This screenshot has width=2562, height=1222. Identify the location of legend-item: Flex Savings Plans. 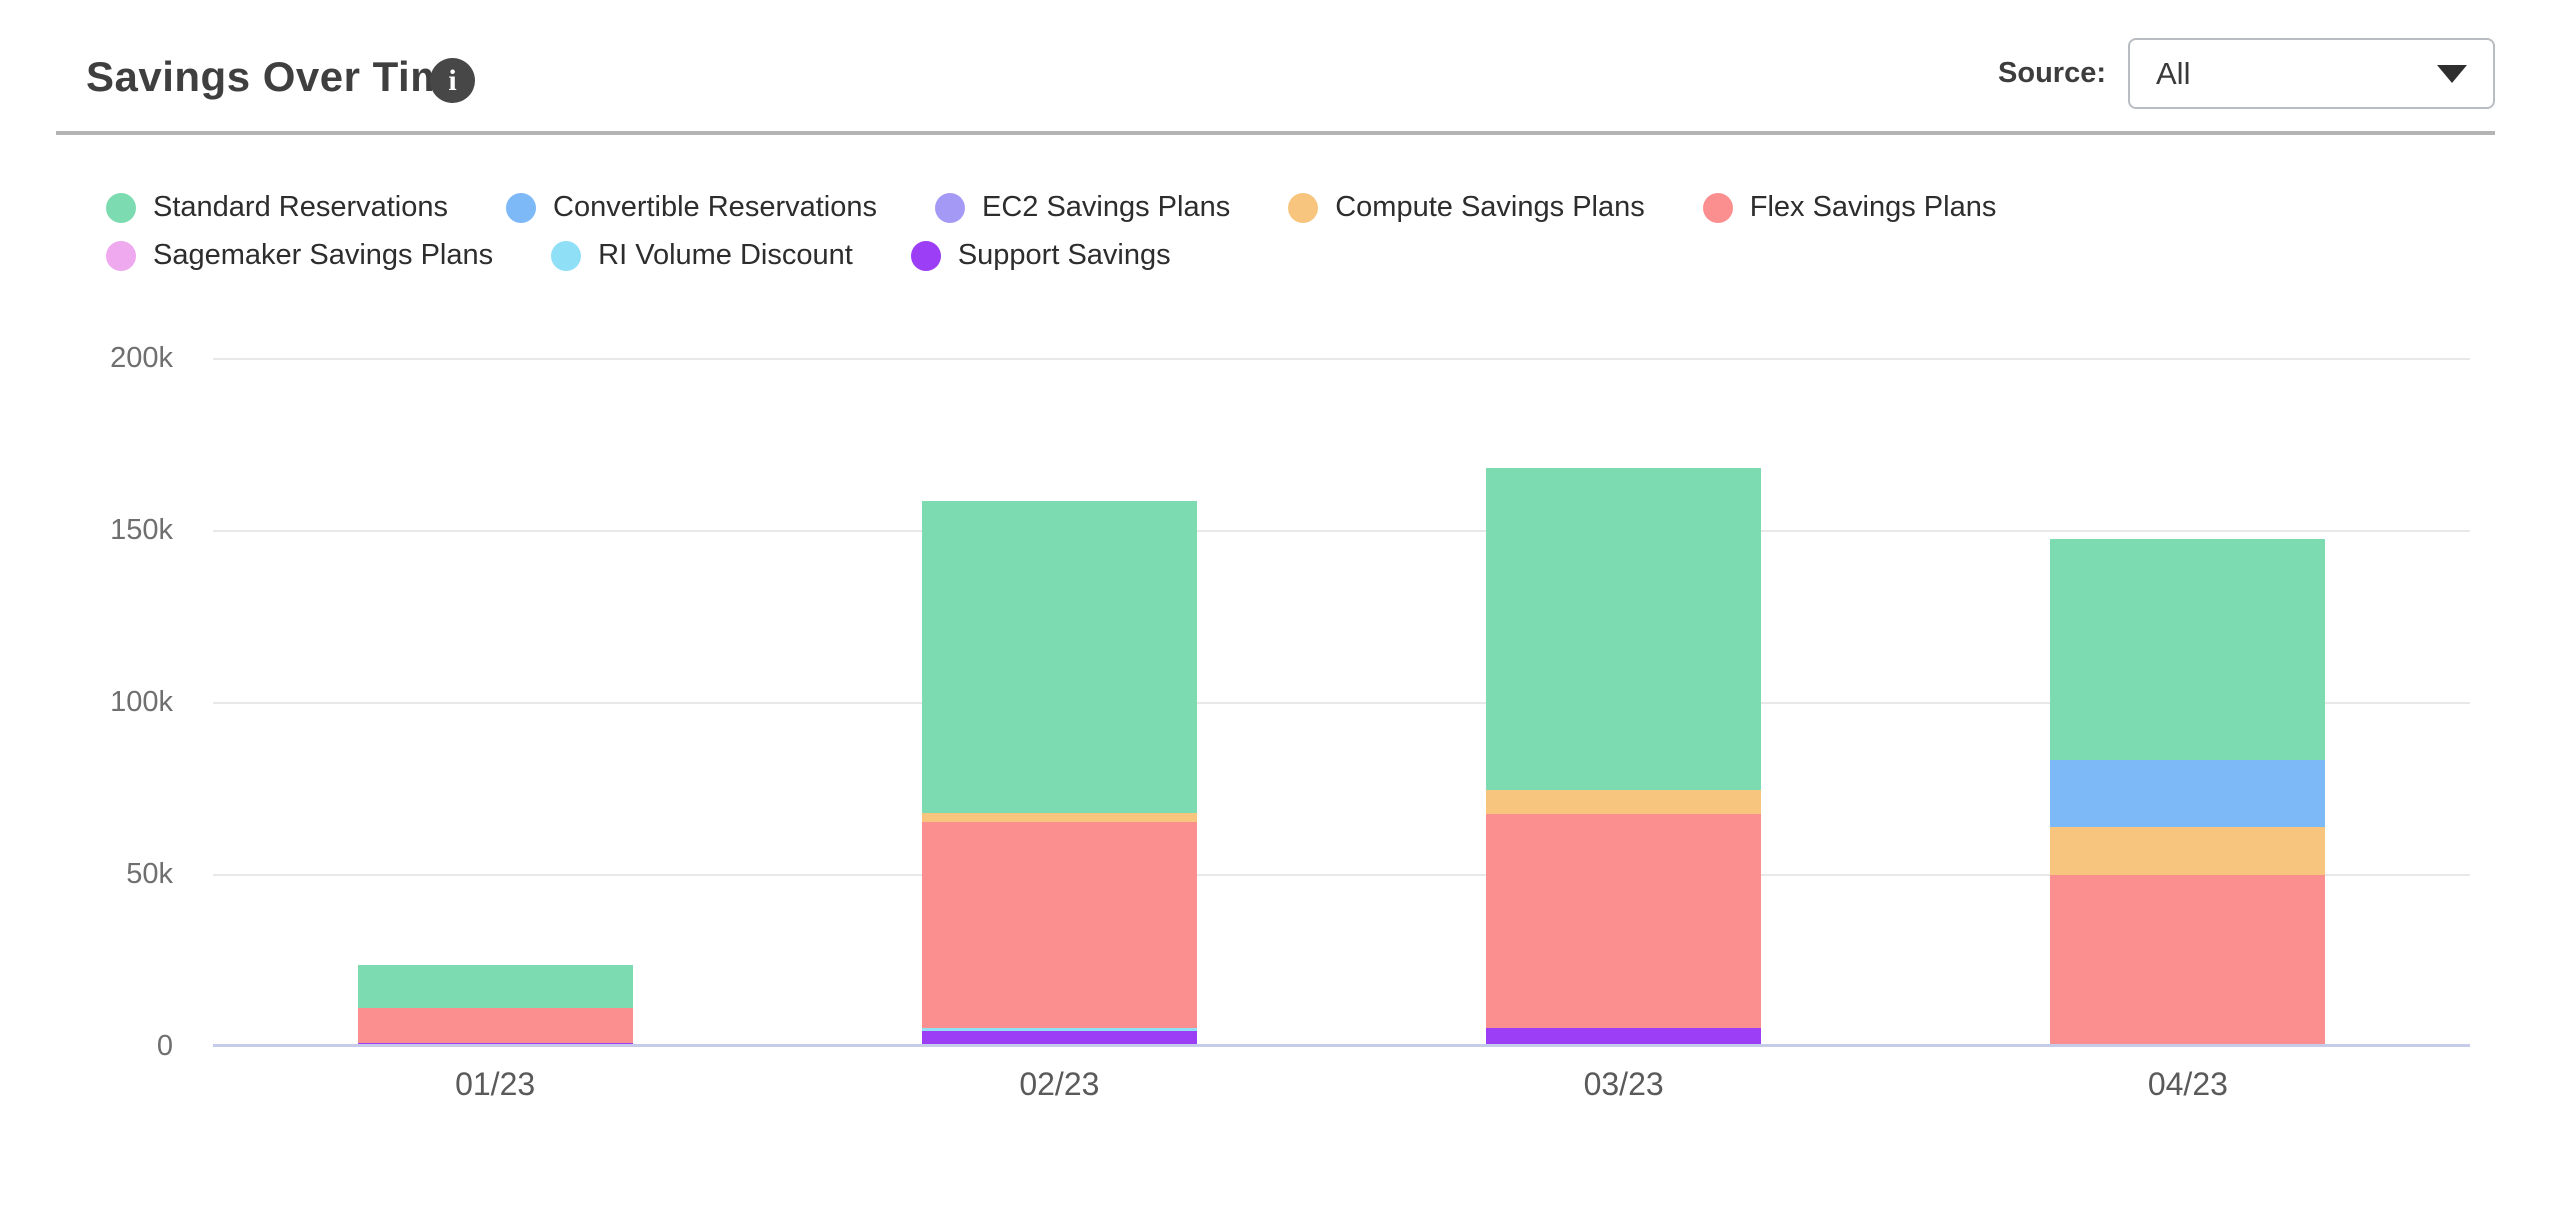
(1849, 207).